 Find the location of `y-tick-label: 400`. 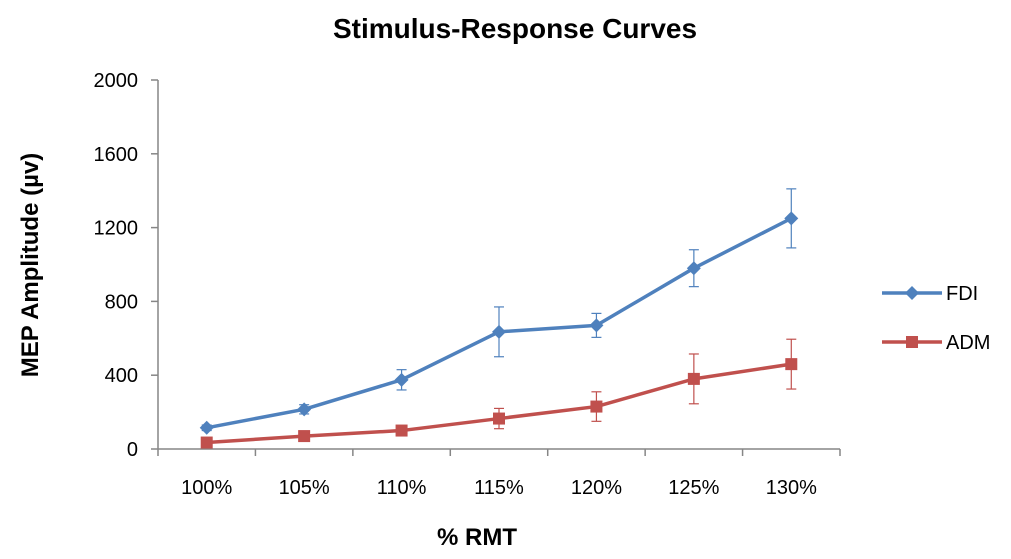

y-tick-label: 400 is located at coordinates (121, 376).